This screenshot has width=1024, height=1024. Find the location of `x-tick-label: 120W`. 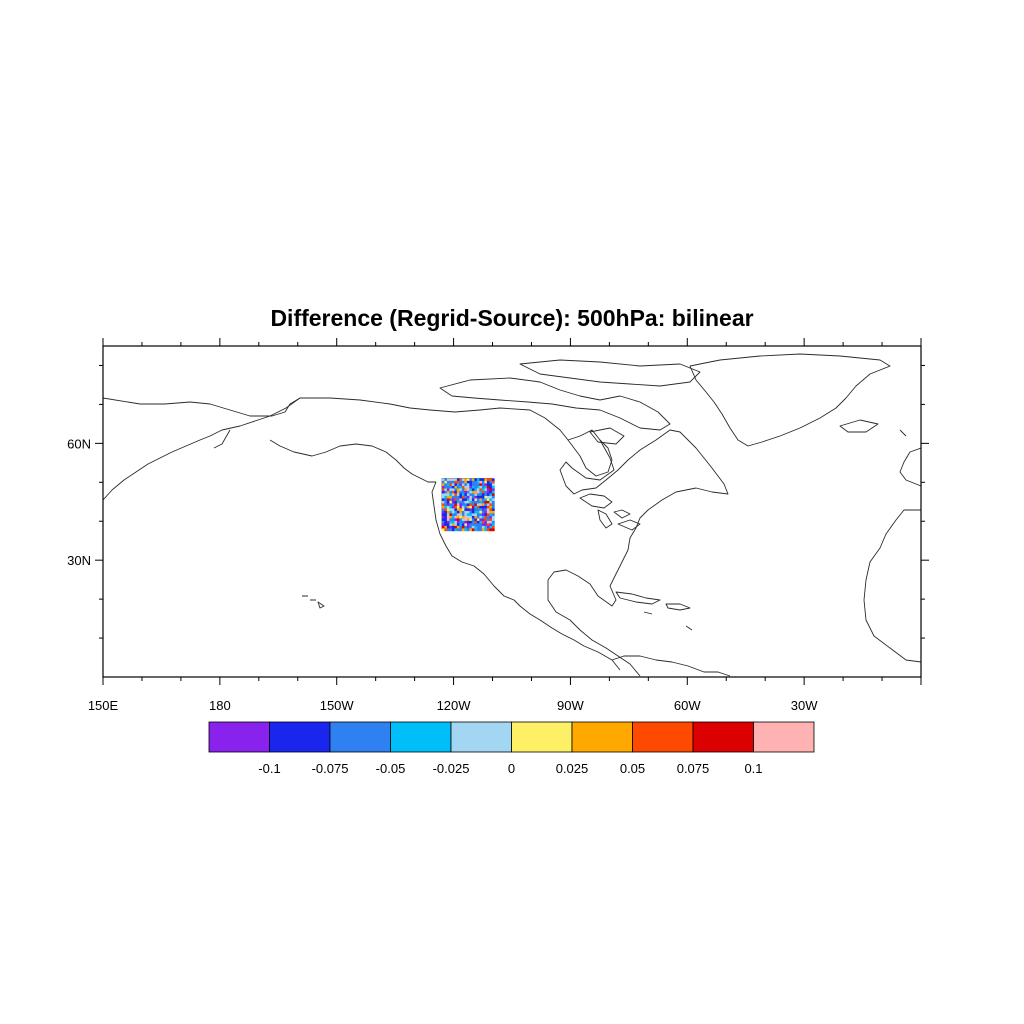

x-tick-label: 120W is located at coordinates (454, 705).